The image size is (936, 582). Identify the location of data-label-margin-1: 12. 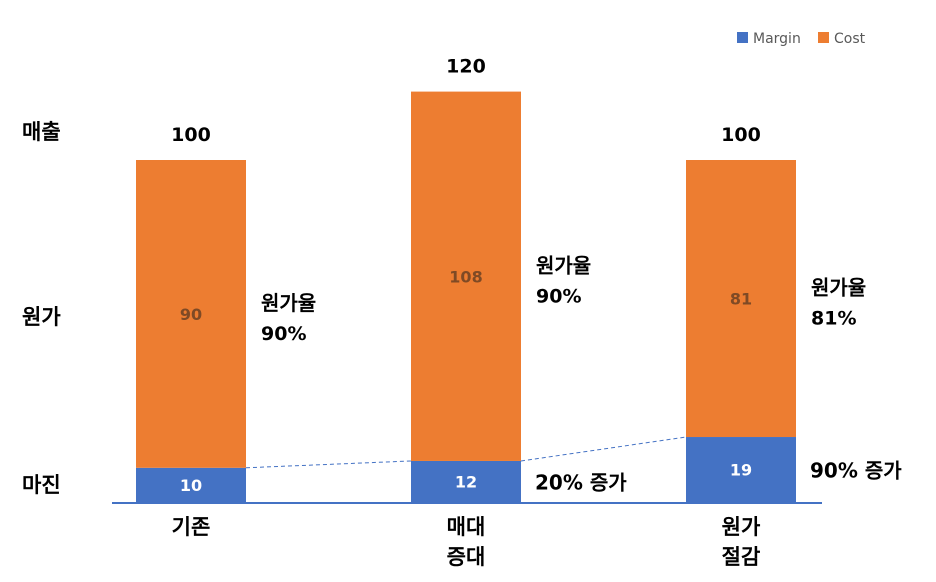
(466, 481).